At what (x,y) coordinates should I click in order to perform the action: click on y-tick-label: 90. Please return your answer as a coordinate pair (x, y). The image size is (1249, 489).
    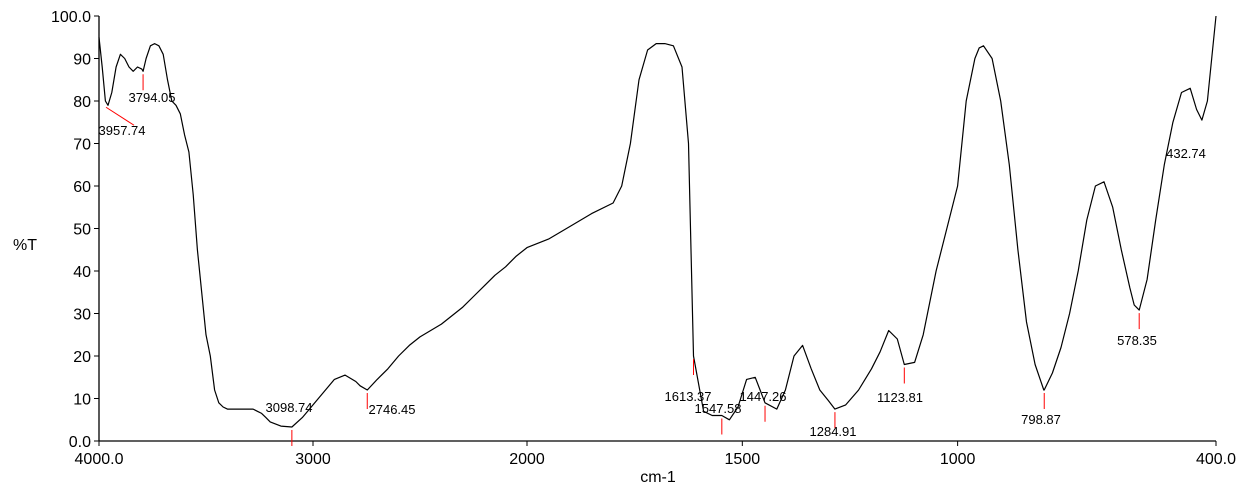
    Looking at the image, I should click on (82, 60).